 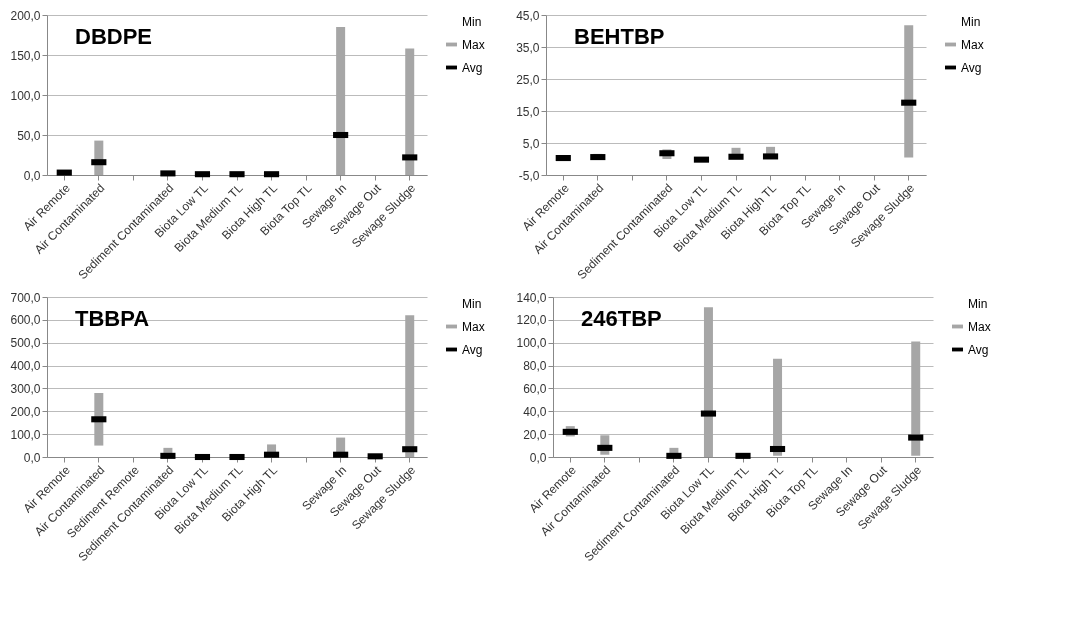 I want to click on y-tick-label: -5,0, so click(x=529, y=175).